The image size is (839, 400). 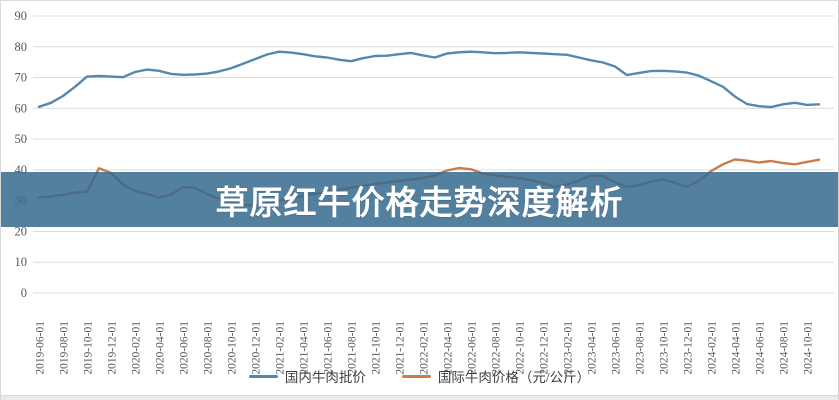 I want to click on x-tick-label: 2020-08-01, so click(x=209, y=348).